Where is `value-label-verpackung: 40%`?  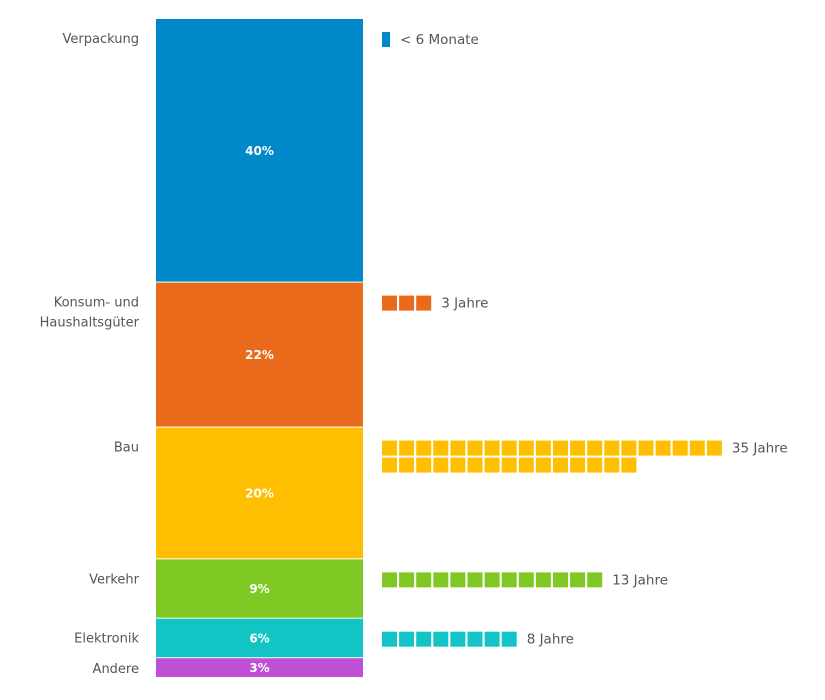
value-label-verpackung: 40% is located at coordinates (259, 151).